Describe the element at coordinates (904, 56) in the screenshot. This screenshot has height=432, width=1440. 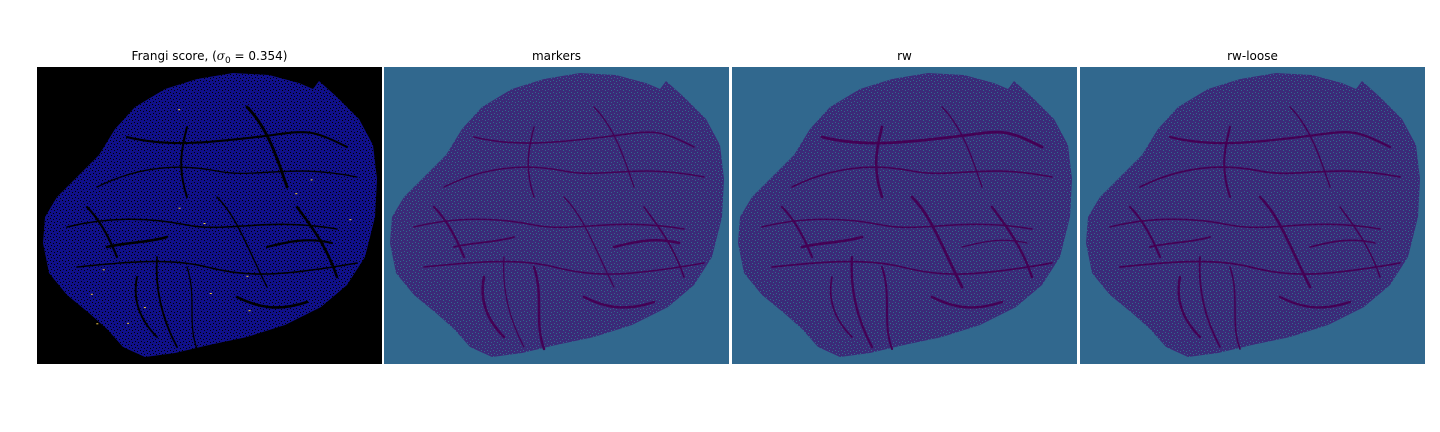
I see `panel-title-rw: rw` at that location.